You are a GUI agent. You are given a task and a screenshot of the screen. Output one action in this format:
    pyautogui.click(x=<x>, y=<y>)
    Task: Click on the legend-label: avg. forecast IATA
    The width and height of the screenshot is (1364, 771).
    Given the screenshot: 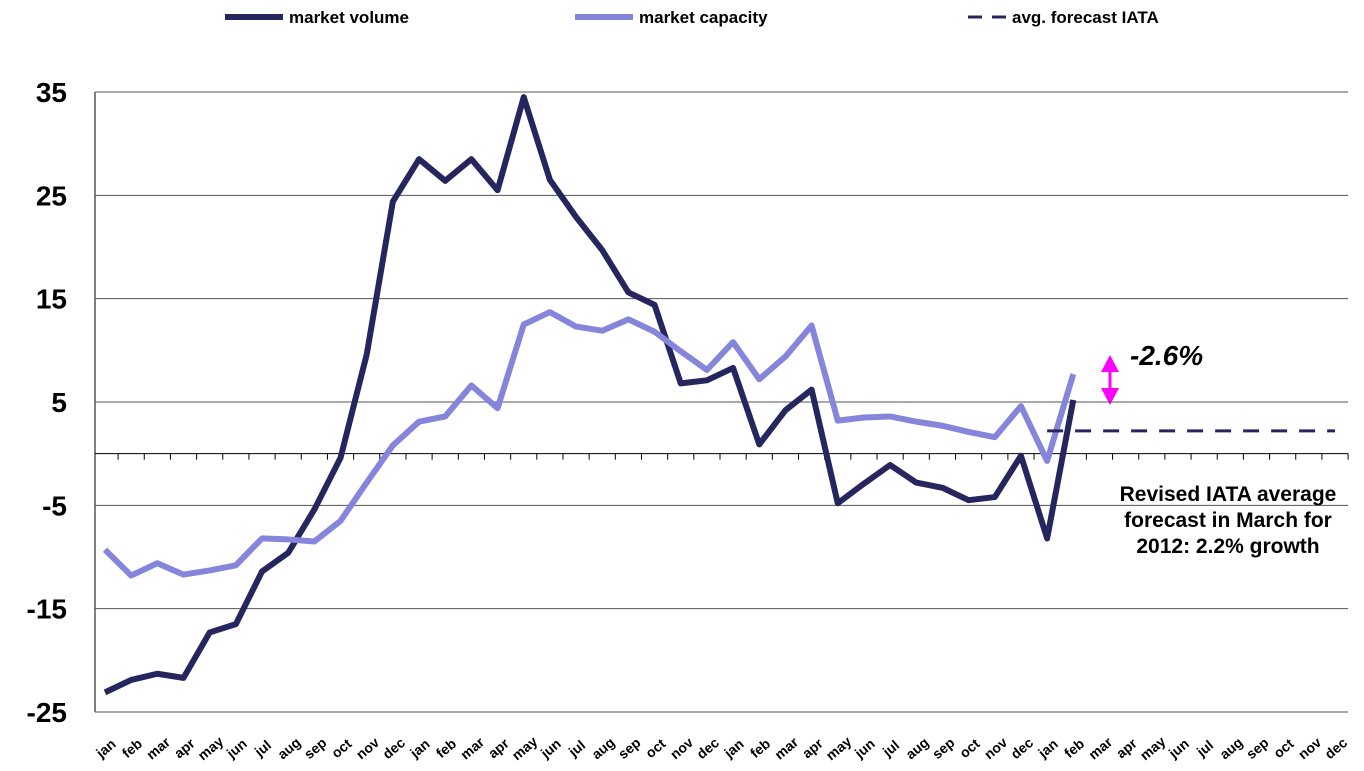 What is the action you would take?
    pyautogui.click(x=1085, y=17)
    